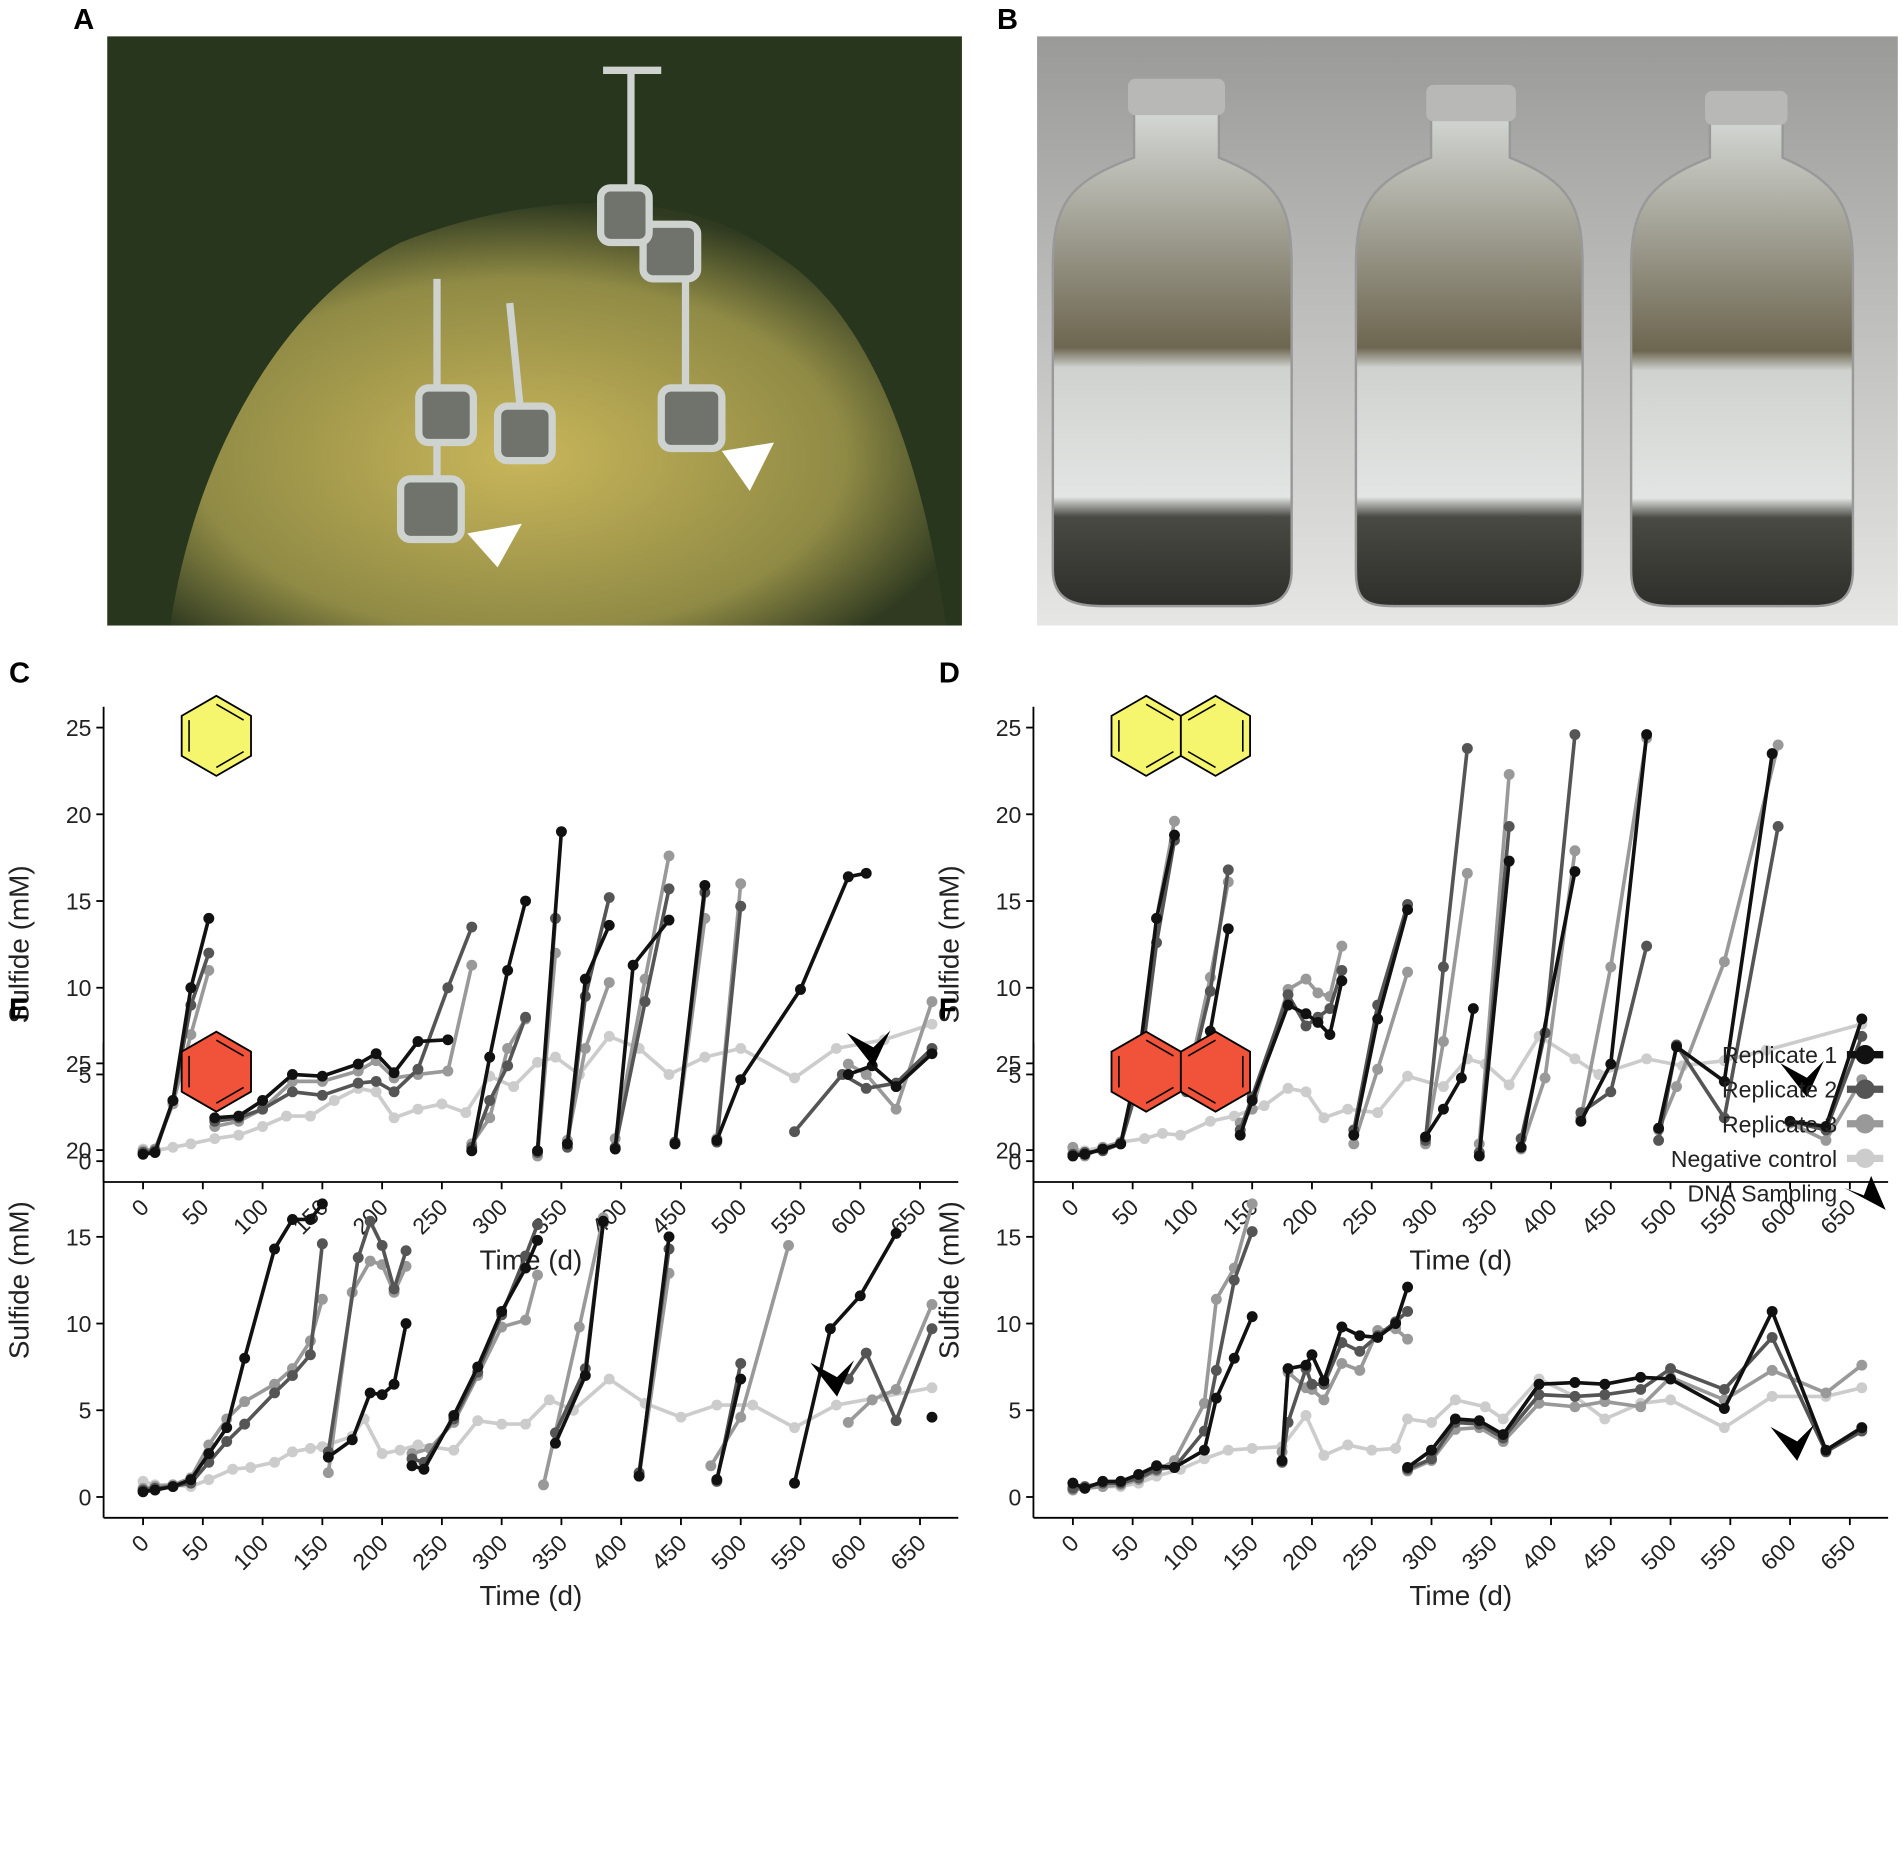  Describe the element at coordinates (79, 815) in the screenshot. I see `y-tick-label: 20` at that location.